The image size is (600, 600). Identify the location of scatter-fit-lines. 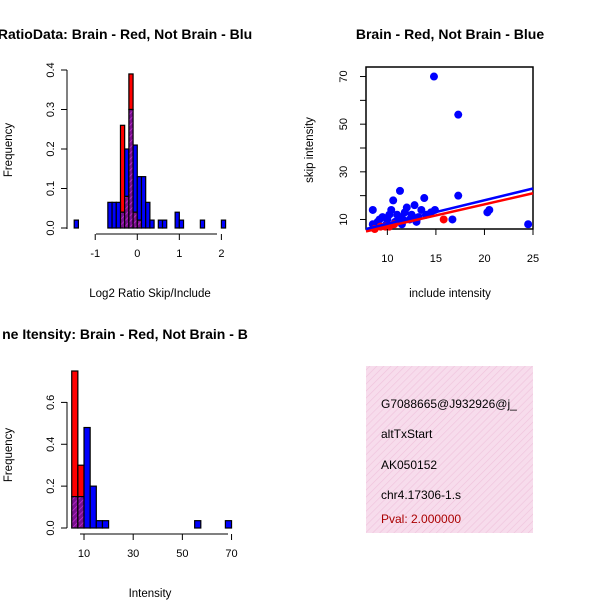
(449, 210).